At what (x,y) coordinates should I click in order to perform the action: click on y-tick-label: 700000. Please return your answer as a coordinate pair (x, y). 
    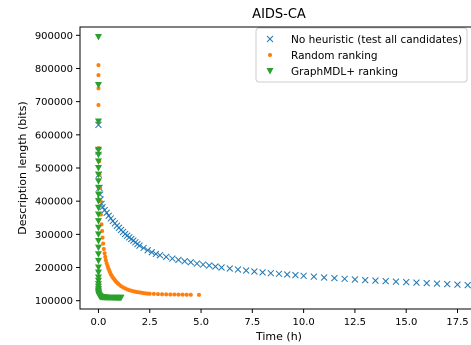
    Looking at the image, I should click on (54, 102).